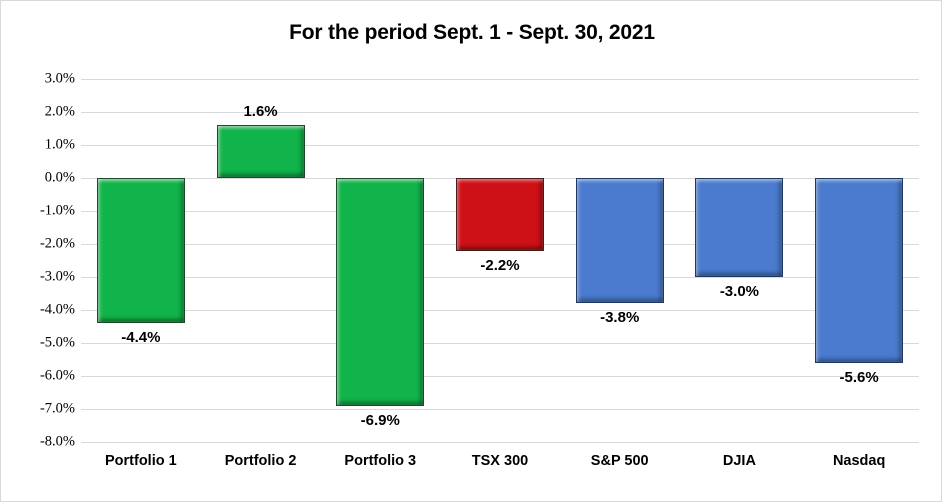 The height and width of the screenshot is (502, 942). Describe the element at coordinates (57, 309) in the screenshot. I see `y-axis-tick-label: -4.0%` at that location.